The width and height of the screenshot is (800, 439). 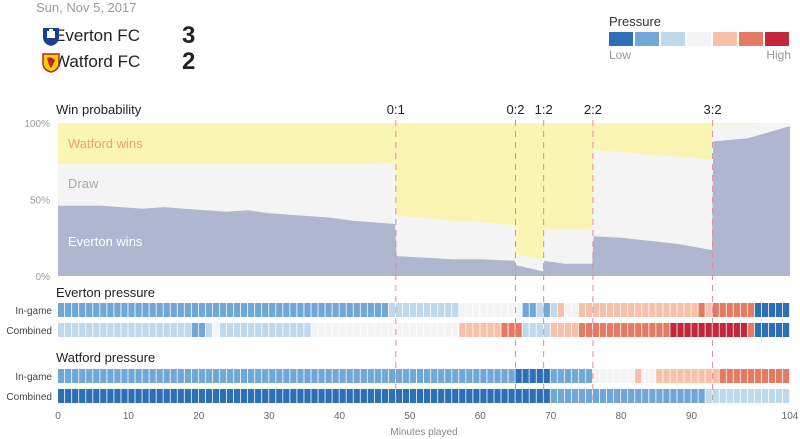 I want to click on x-tick-label: 20, so click(x=199, y=416).